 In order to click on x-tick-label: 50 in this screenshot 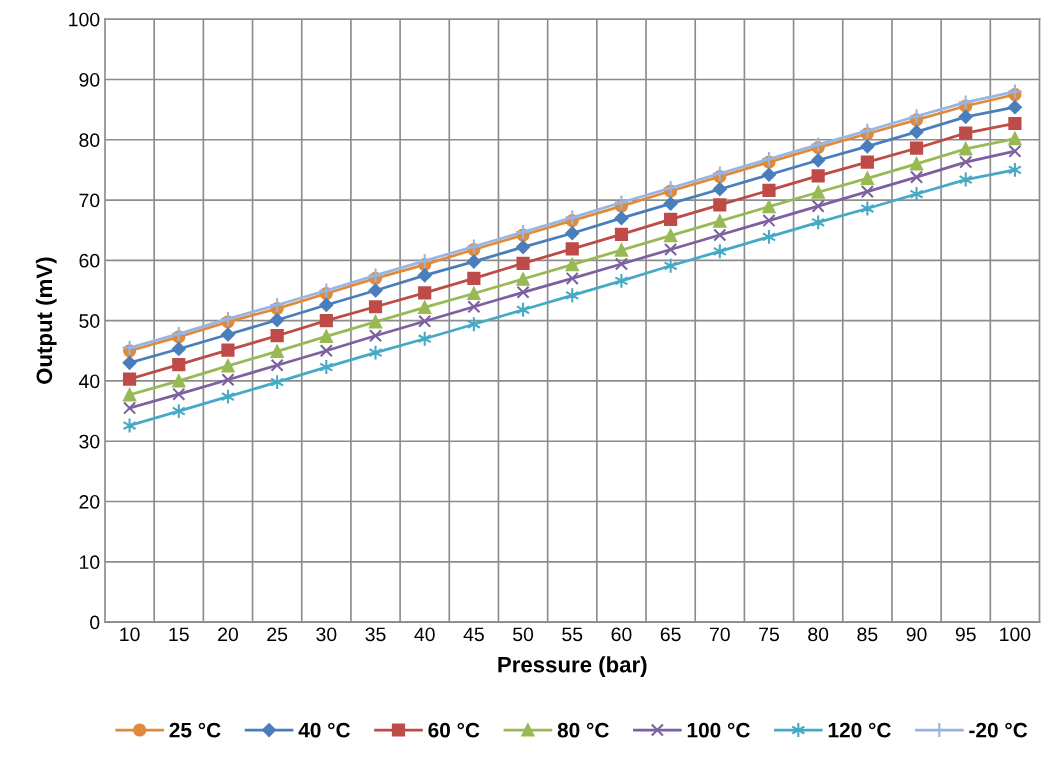, I will do `click(523, 634)`.